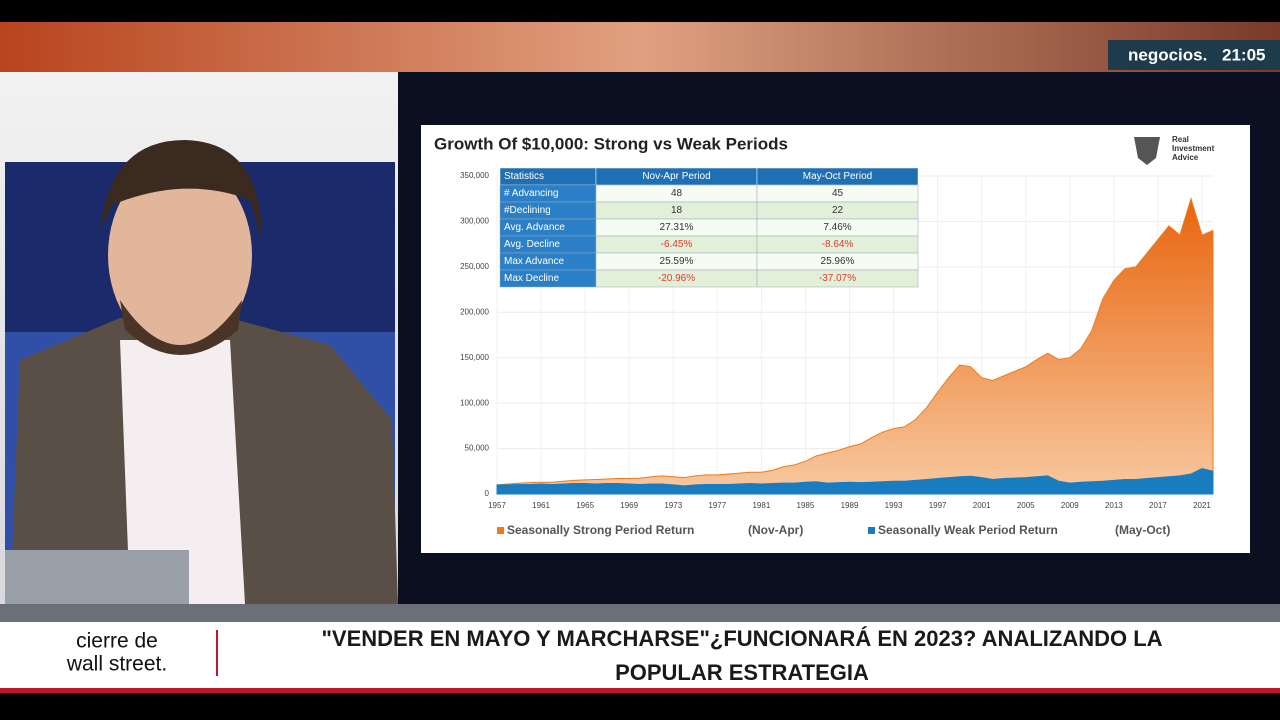  What do you see at coordinates (894, 505) in the screenshot?
I see `x-tick-label: 1993` at bounding box center [894, 505].